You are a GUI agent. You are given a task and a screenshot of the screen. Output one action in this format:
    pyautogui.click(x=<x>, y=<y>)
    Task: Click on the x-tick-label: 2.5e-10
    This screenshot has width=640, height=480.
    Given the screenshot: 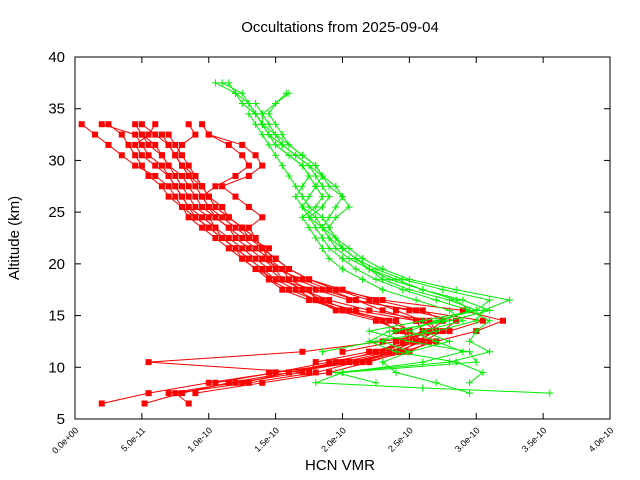 What is the action you would take?
    pyautogui.click(x=400, y=439)
    